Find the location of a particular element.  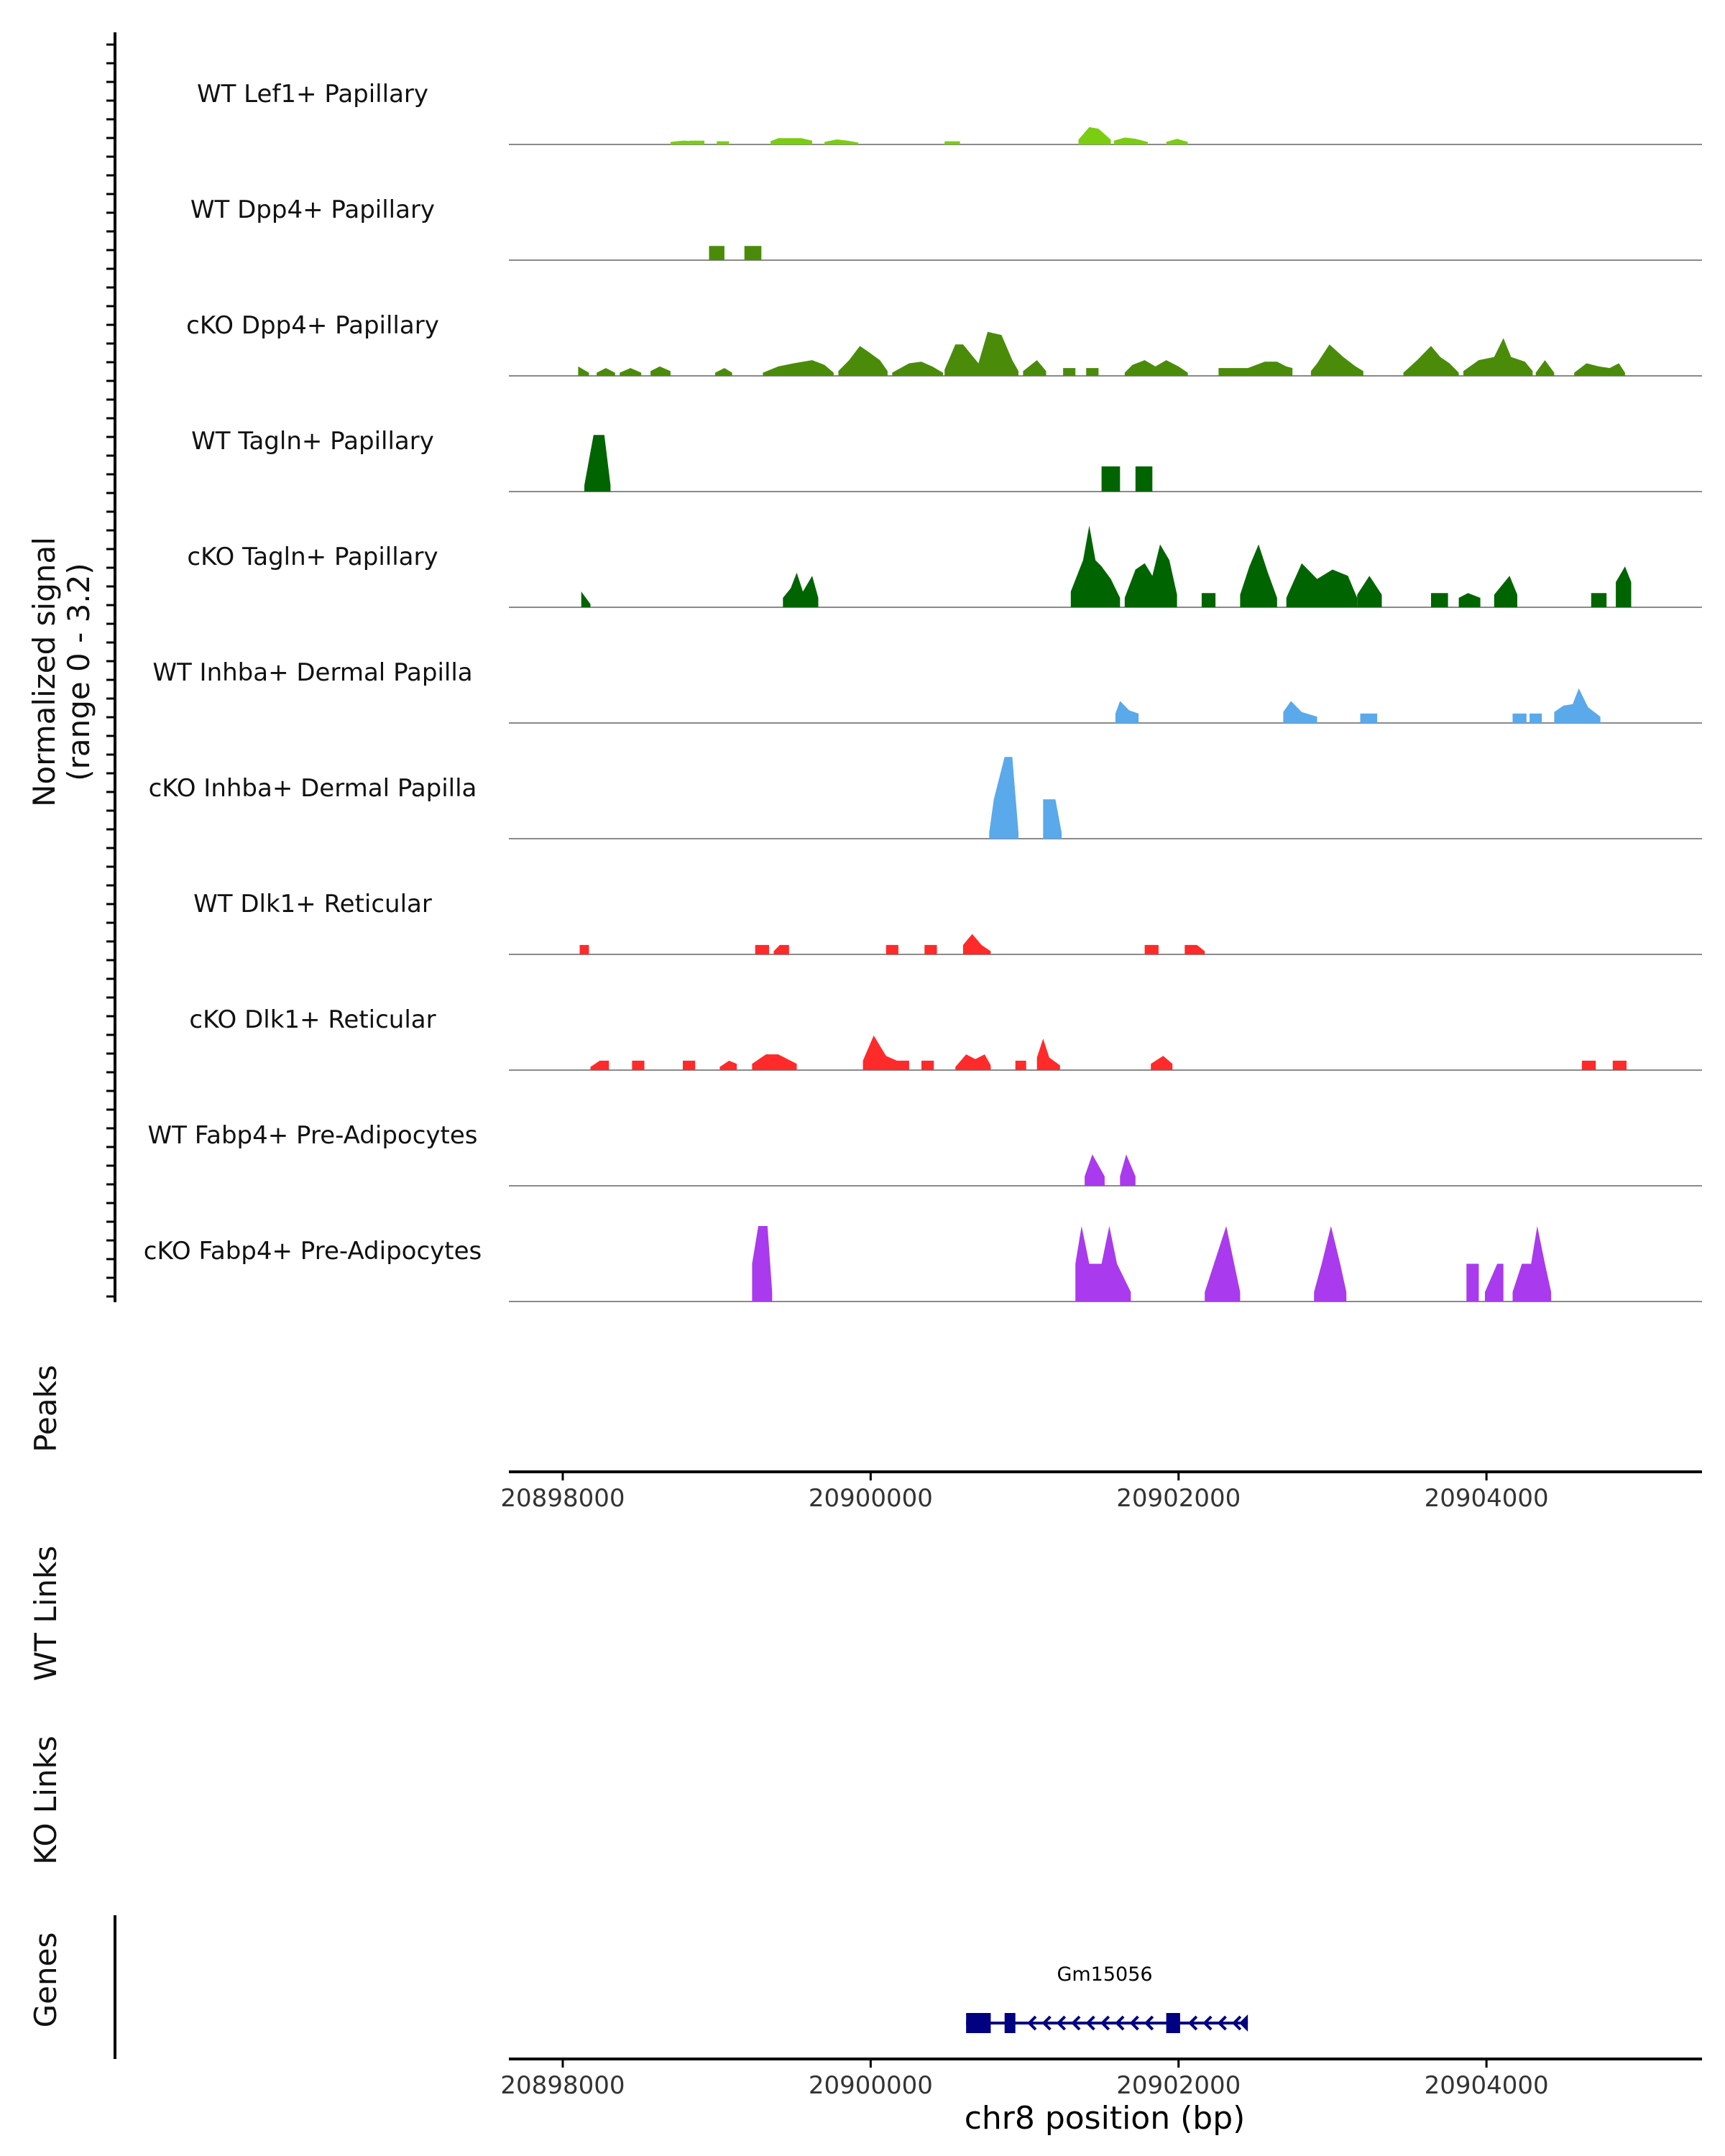

gene-end-arrow is located at coordinates (1243, 2023).